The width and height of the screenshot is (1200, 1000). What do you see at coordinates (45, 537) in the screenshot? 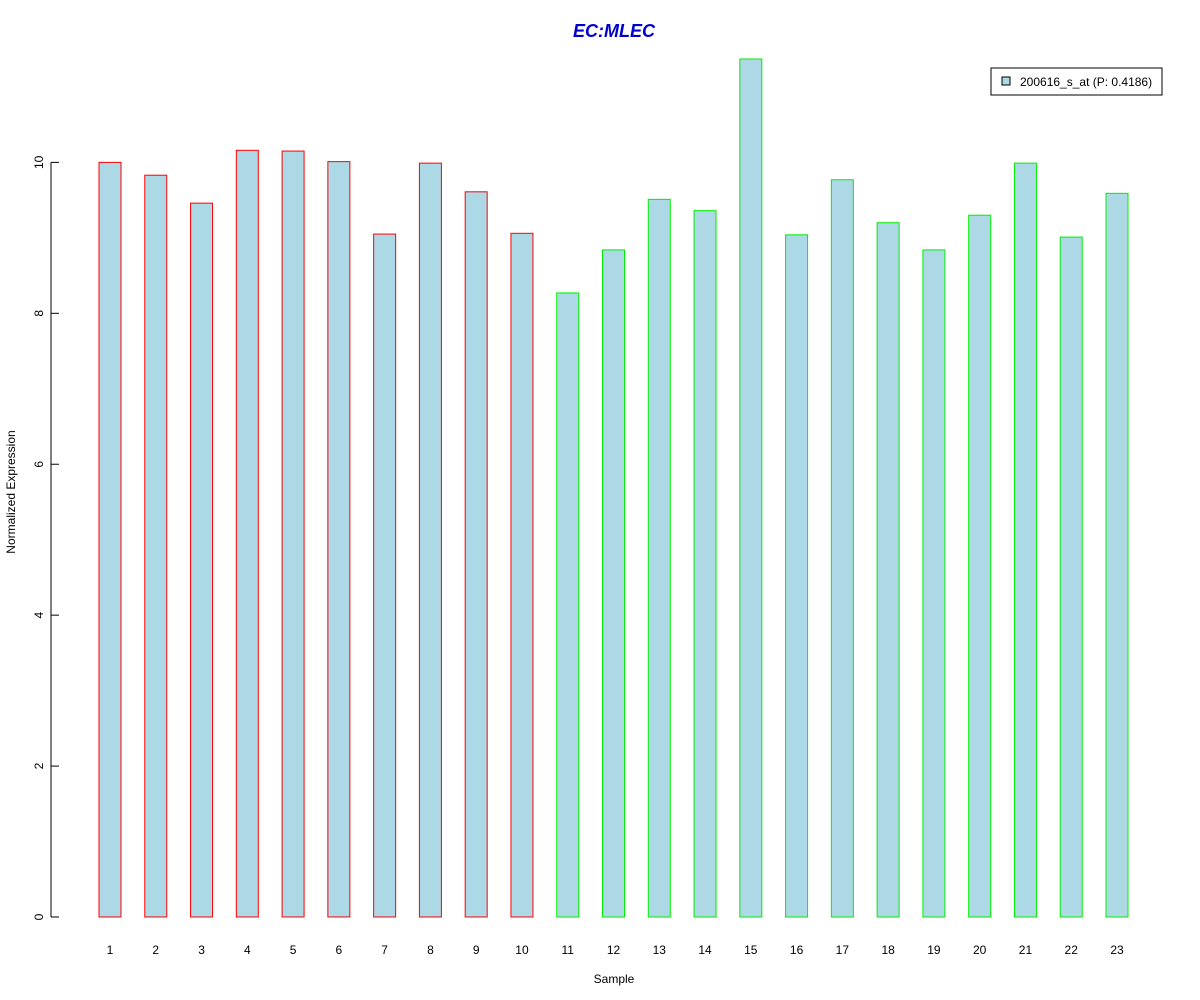
I see `y-axis: 0 2 4 6 8 10` at bounding box center [45, 537].